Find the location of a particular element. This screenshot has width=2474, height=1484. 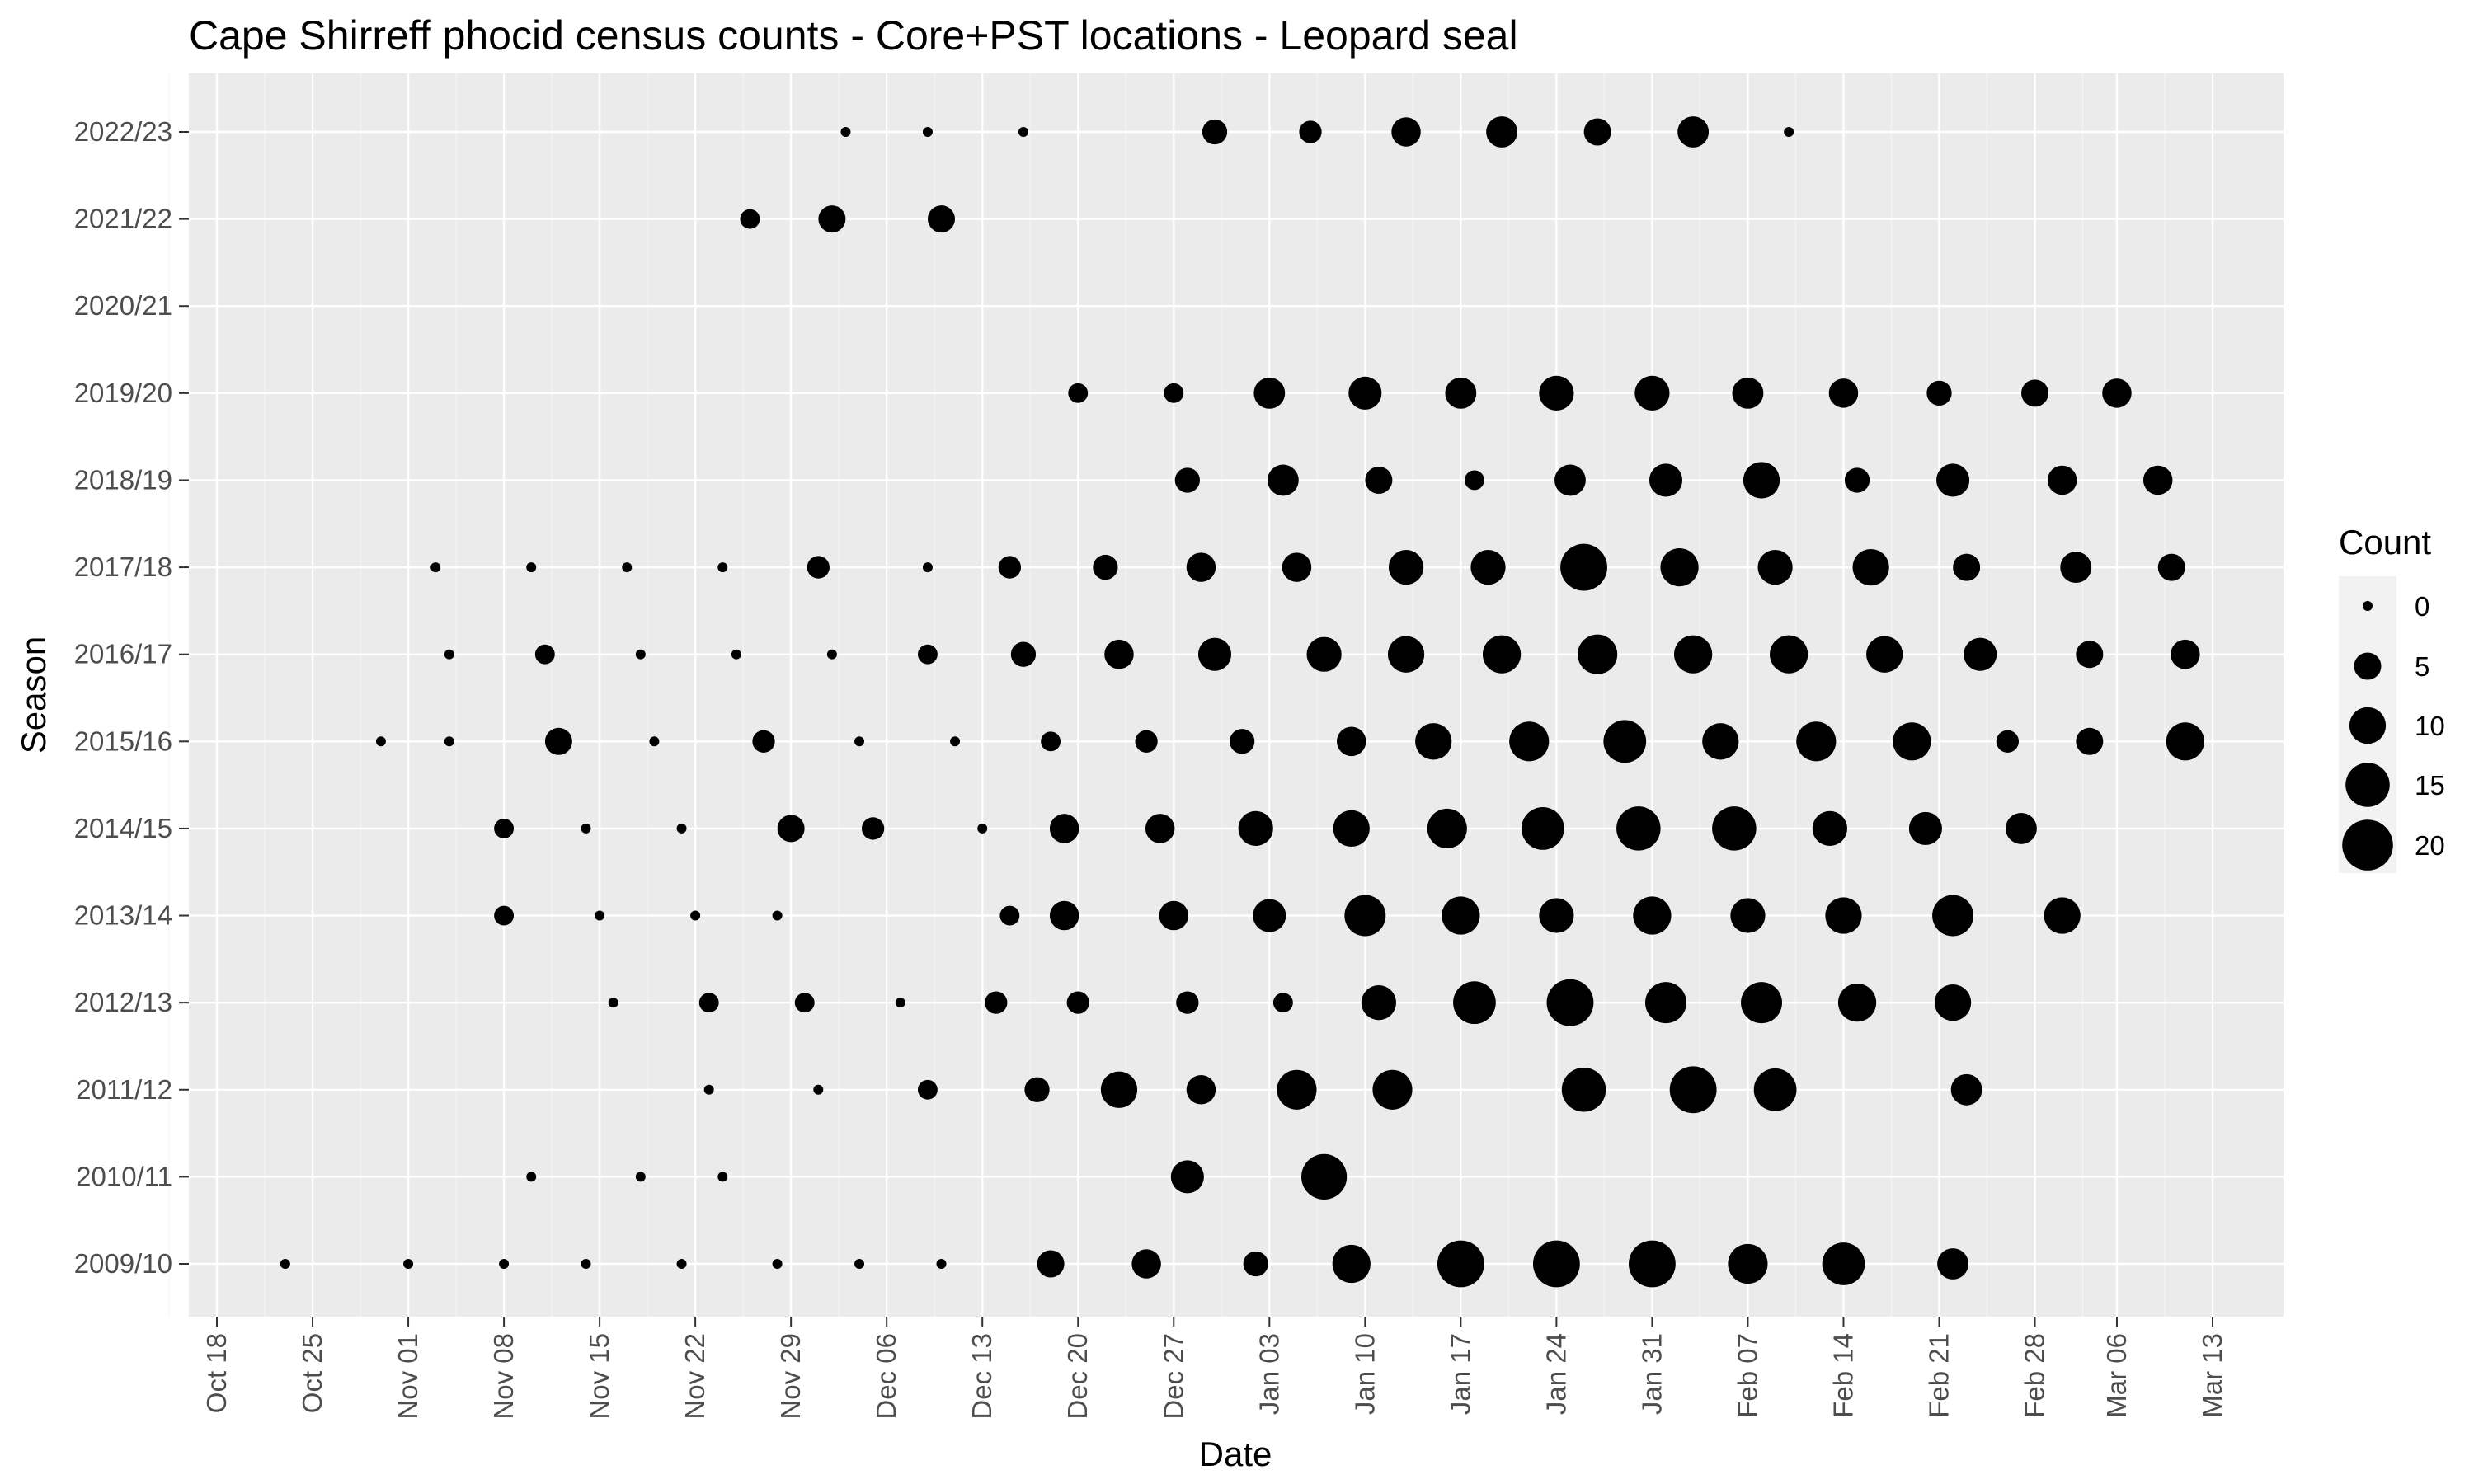

legend-label: 0 is located at coordinates (2422, 606).